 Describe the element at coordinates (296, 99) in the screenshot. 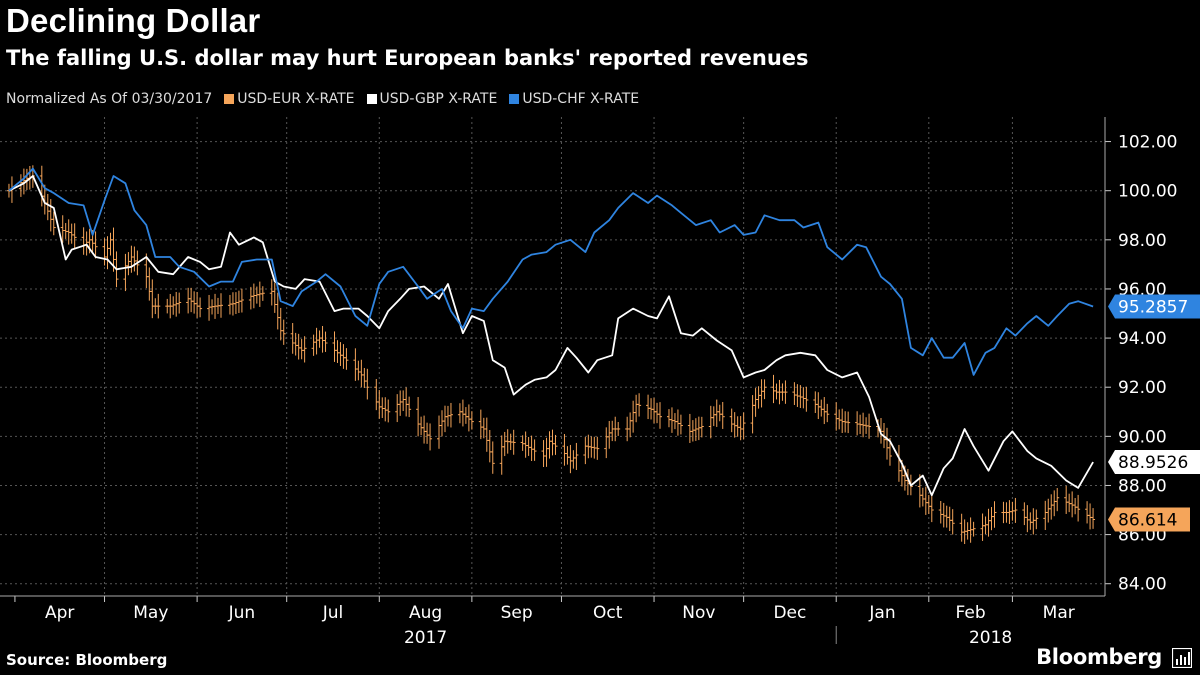

I see `legend-label-eur: USD-EUR X-RATE` at that location.